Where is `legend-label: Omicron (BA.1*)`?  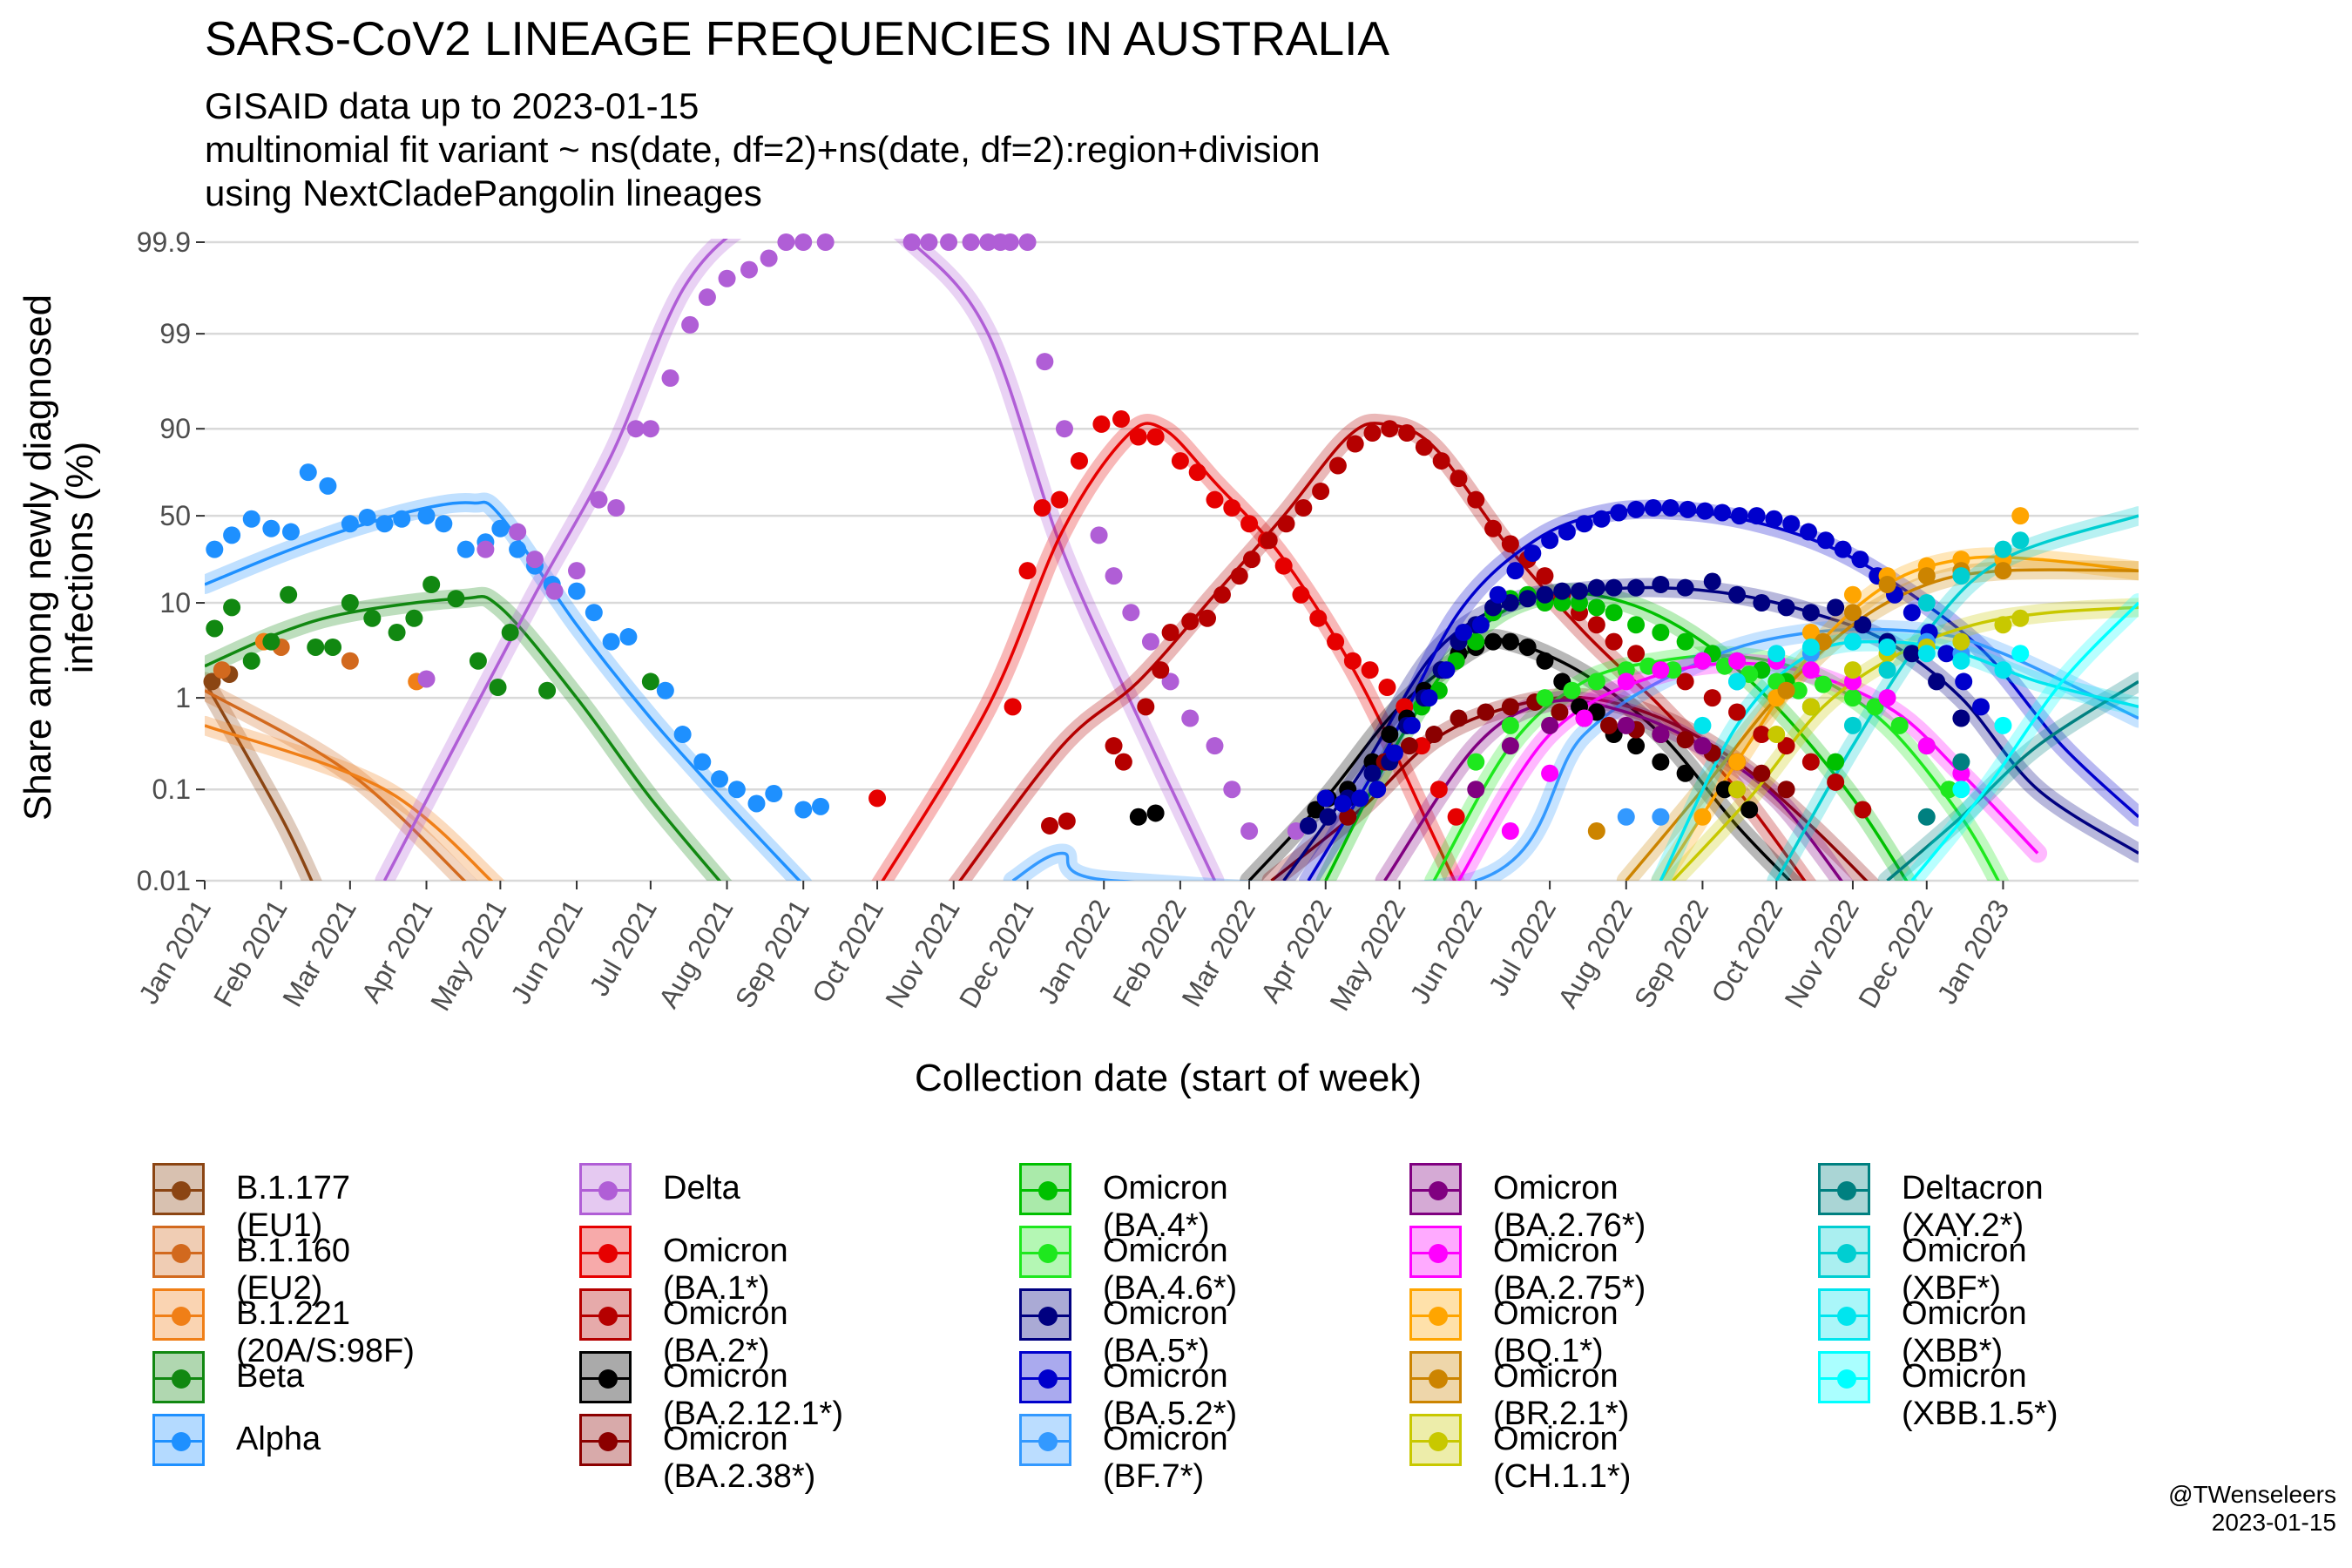 legend-label: Omicron (BA.1*) is located at coordinates (726, 1270).